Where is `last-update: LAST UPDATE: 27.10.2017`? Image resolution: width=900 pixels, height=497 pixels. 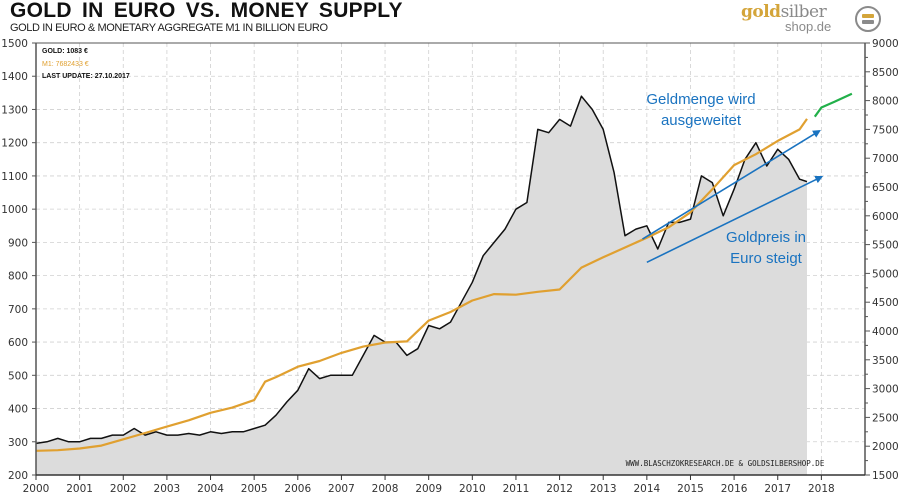
last-update: LAST UPDATE: 27.10.2017 is located at coordinates (86, 76).